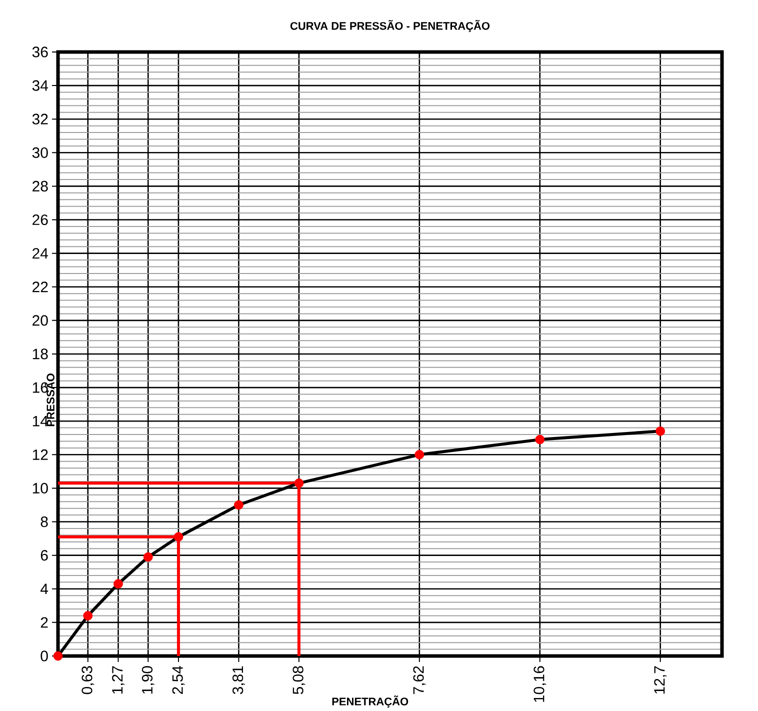 The image size is (758, 711). What do you see at coordinates (40, 220) in the screenshot?
I see `y-tick-label: 26` at bounding box center [40, 220].